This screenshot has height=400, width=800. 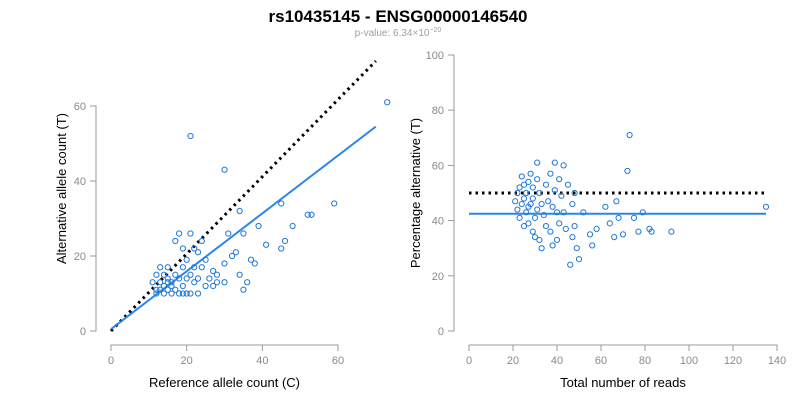 What do you see at coordinates (80, 257) in the screenshot?
I see `y-tick-label: 20` at bounding box center [80, 257].